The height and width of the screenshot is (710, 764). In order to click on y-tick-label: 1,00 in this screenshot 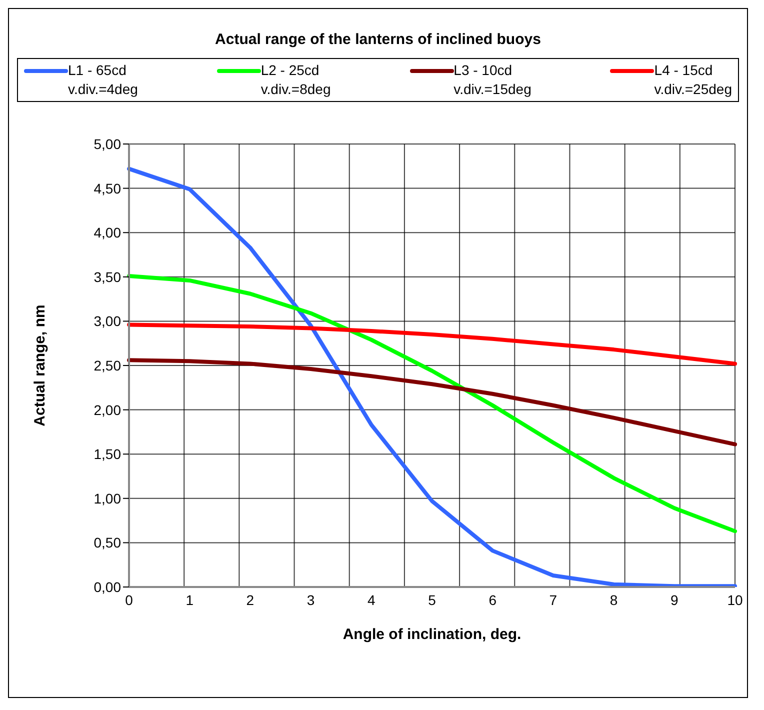, I will do `click(108, 498)`.